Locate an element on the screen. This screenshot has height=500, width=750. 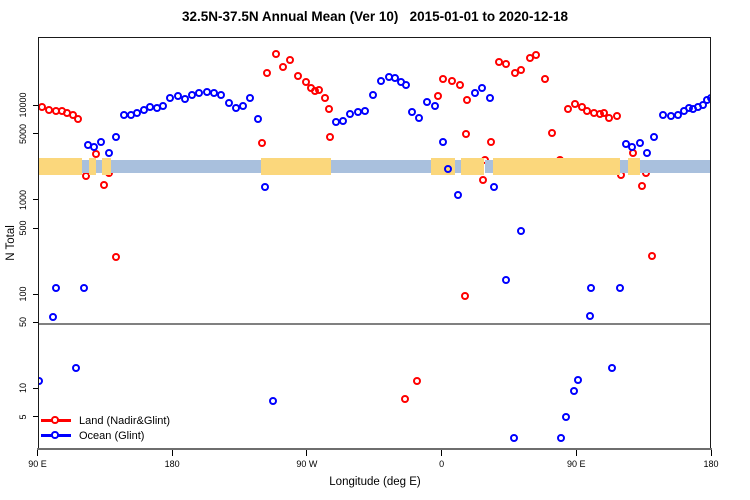
legend-item-ocean: Ocean (Glint) is located at coordinates (105, 435).